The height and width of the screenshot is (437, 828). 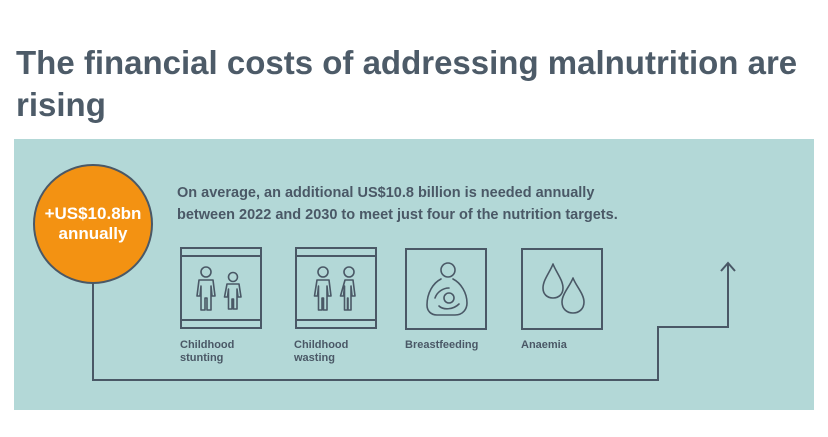 I want to click on target-label-anaemia: Anaemia, so click(x=544, y=345).